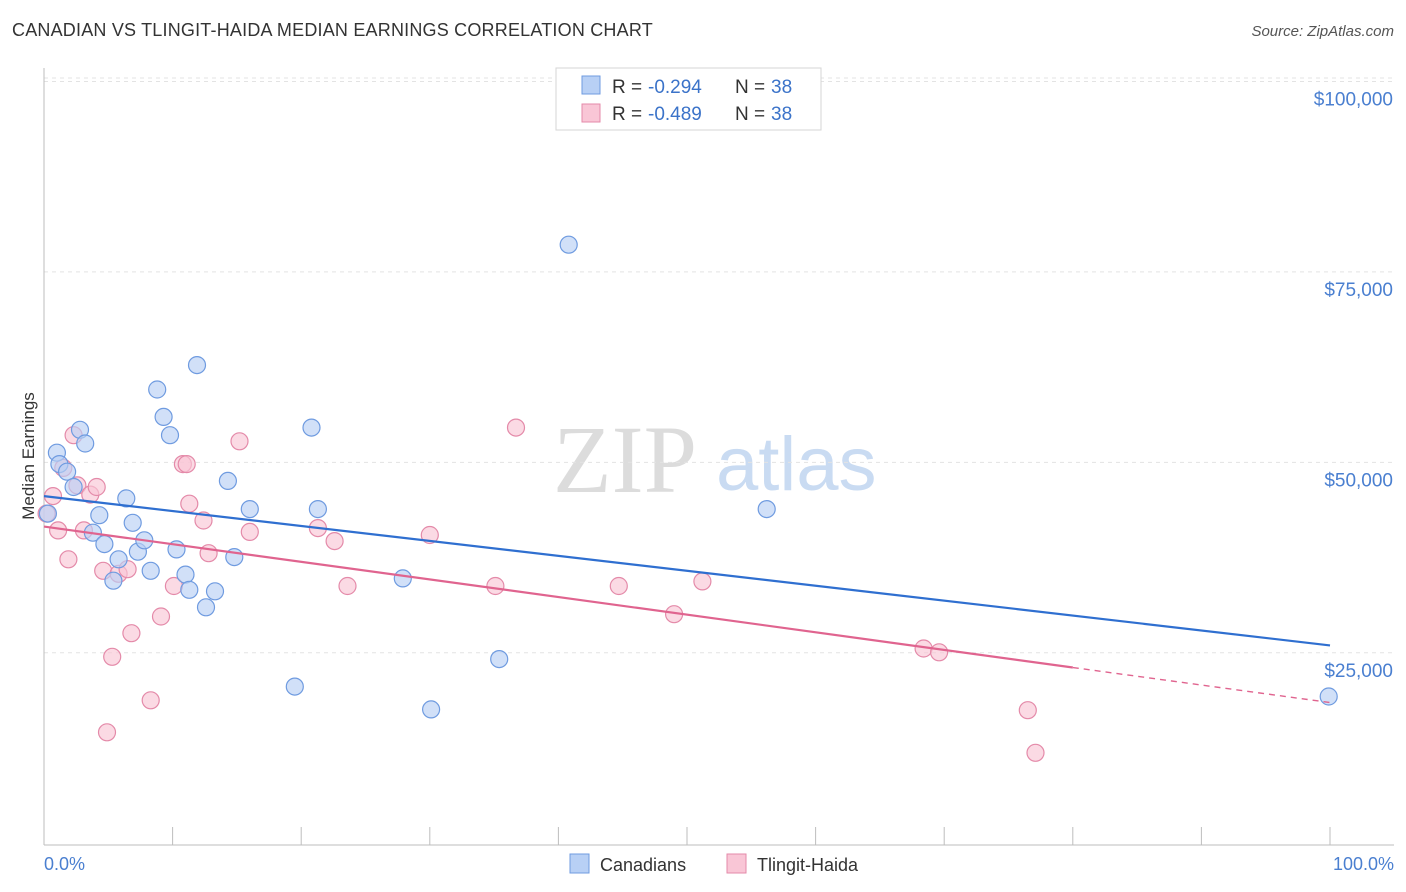 The height and width of the screenshot is (892, 1406). I want to click on bottom-legend-swatch-canadians, so click(579, 863).